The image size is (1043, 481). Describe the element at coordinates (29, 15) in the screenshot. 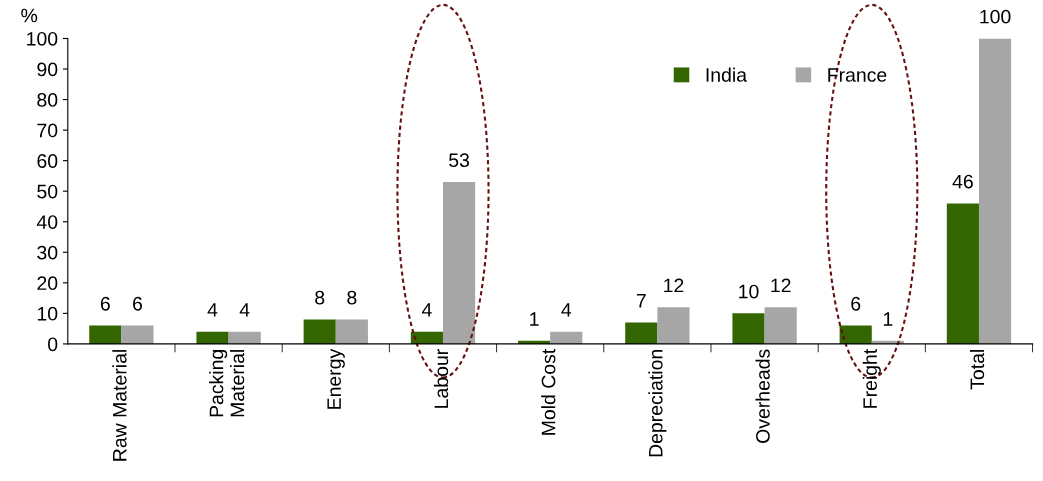

I see `y-axis-title: %` at that location.